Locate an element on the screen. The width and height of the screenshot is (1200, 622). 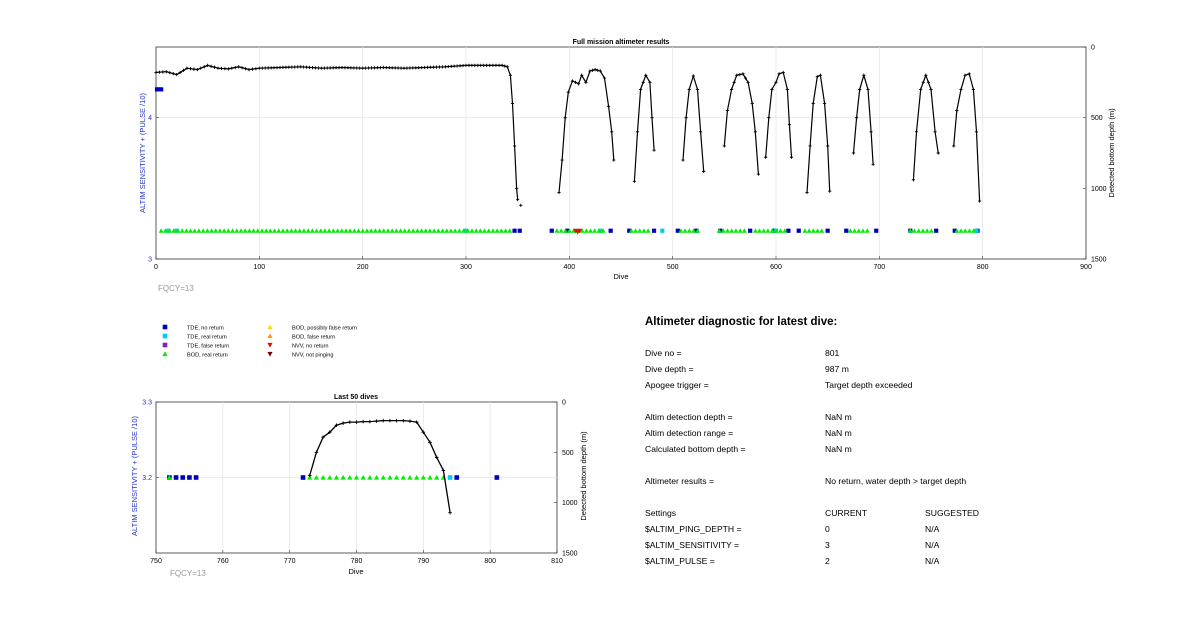
diag-label-altimeter-results: Altimeter results = is located at coordinates (680, 481).